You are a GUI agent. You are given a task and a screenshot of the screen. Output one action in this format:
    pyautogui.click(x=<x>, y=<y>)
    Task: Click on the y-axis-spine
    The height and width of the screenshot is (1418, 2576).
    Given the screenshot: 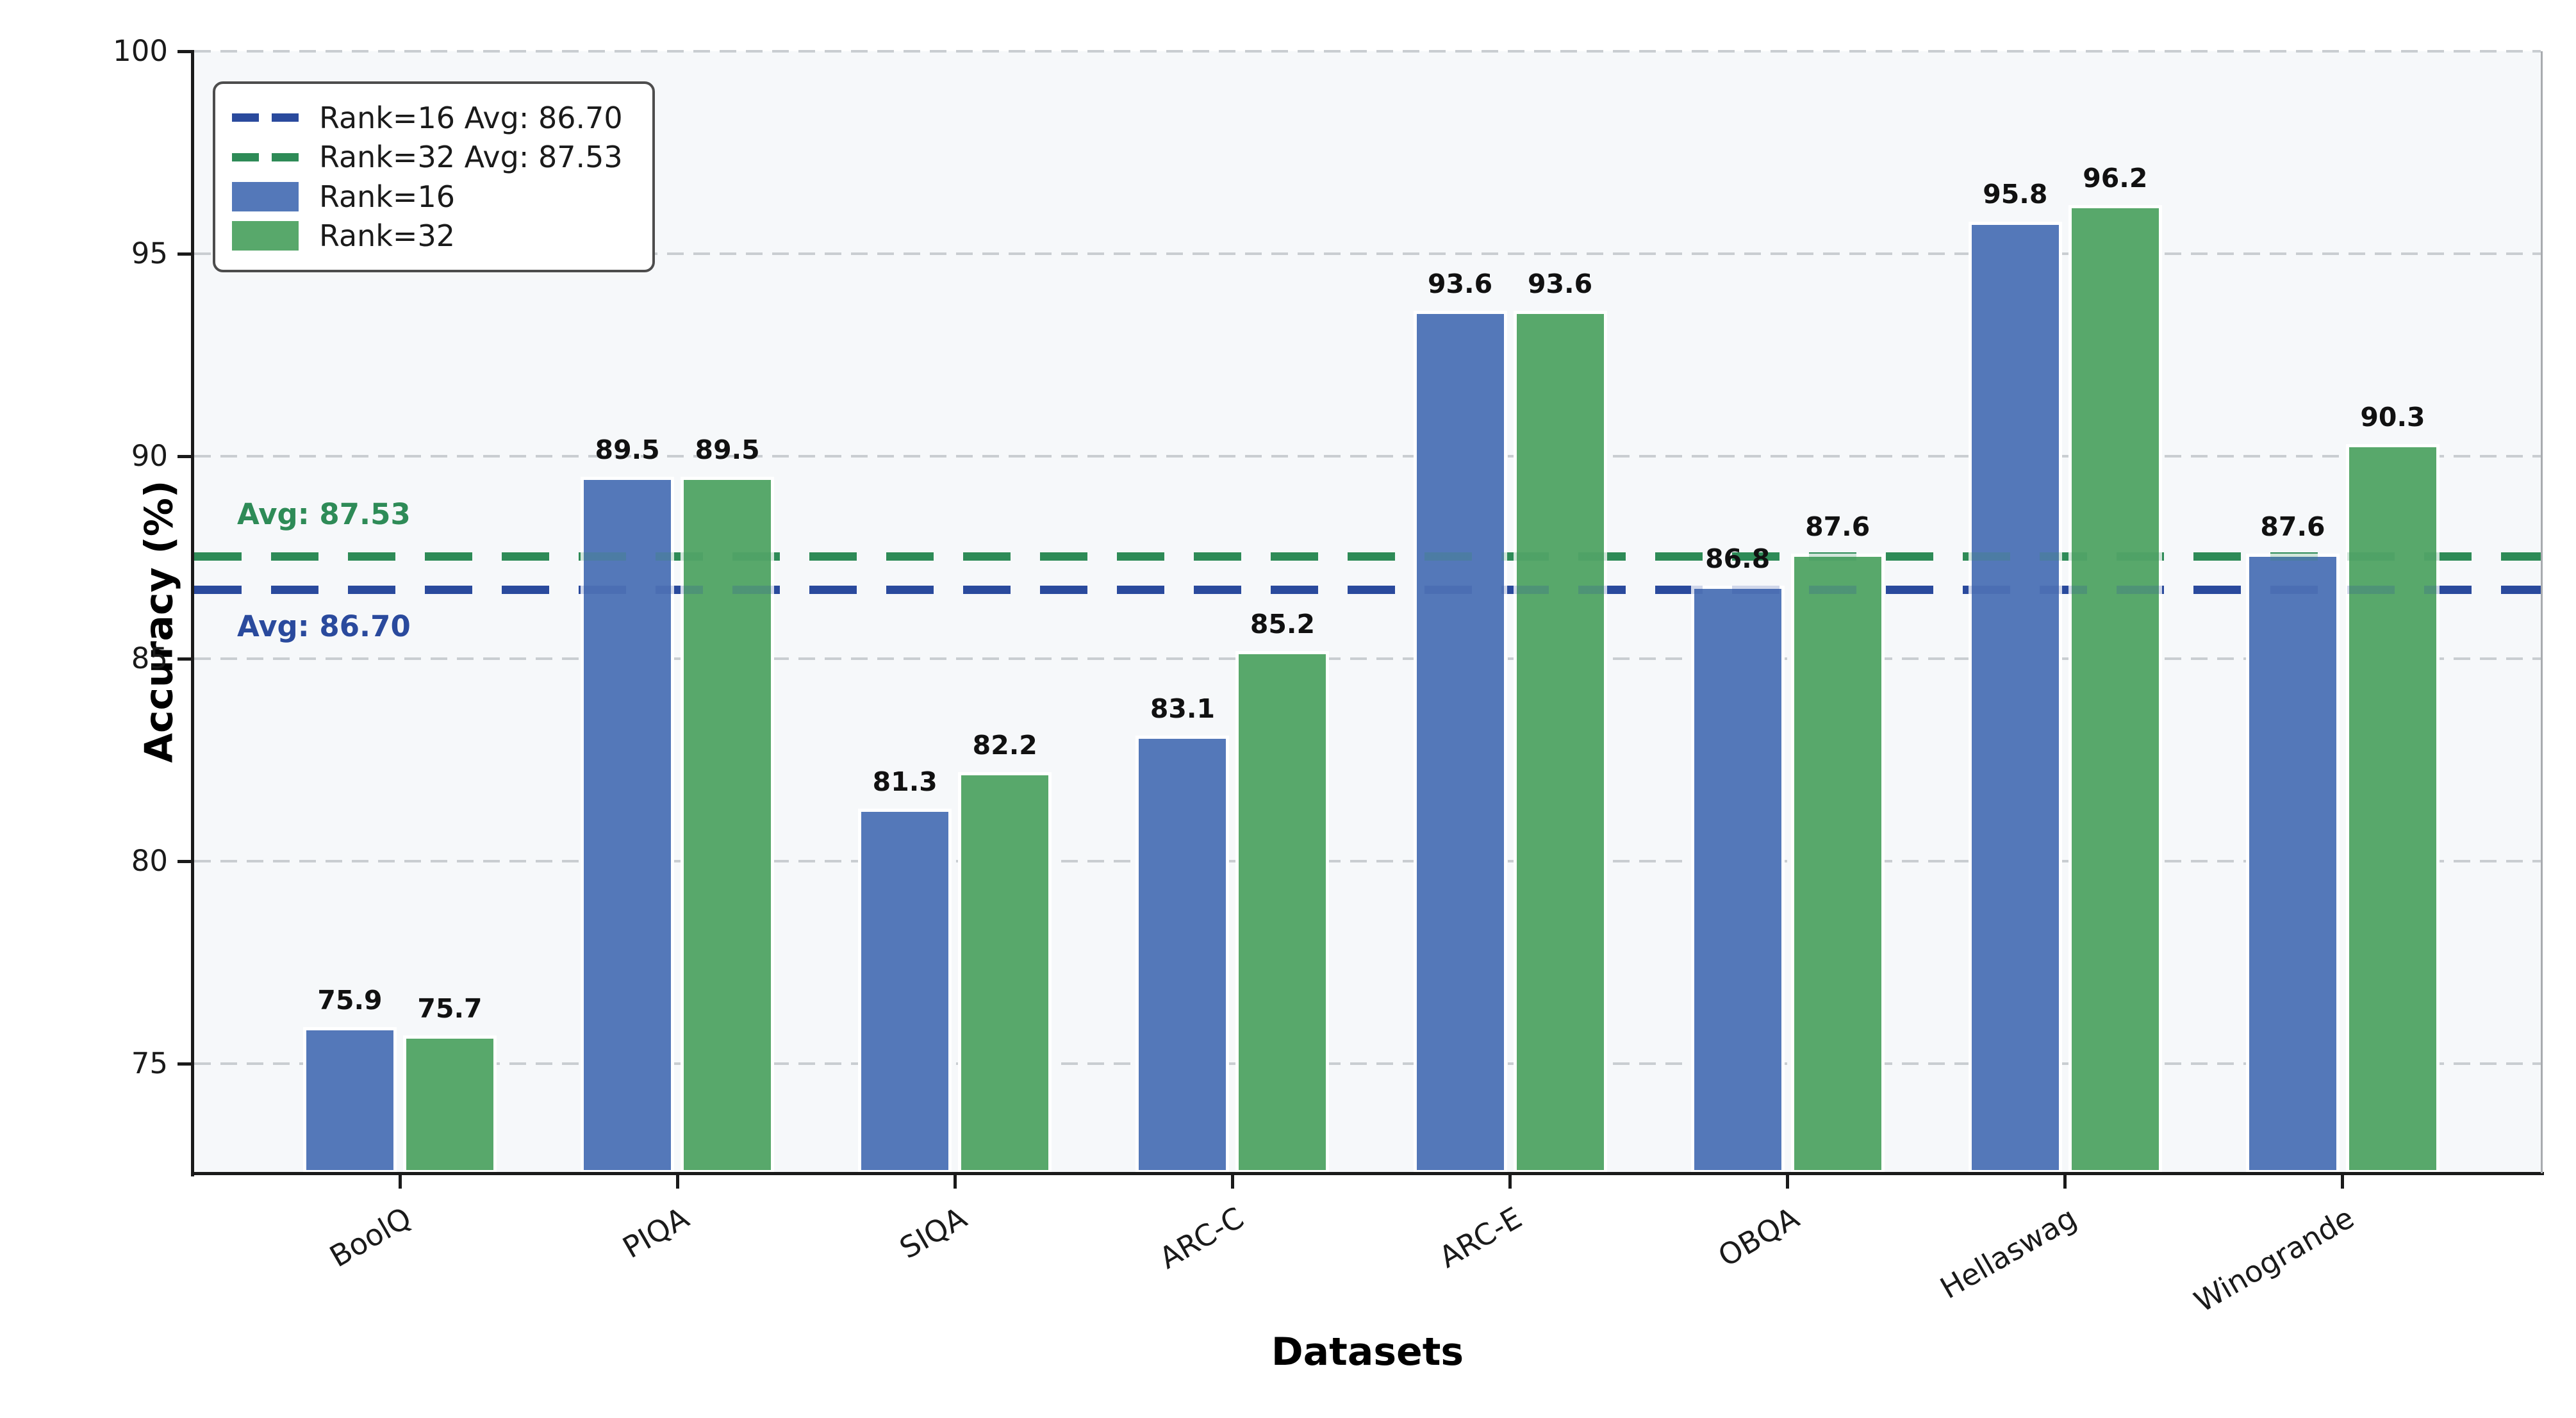 What is the action you would take?
    pyautogui.click(x=192, y=613)
    